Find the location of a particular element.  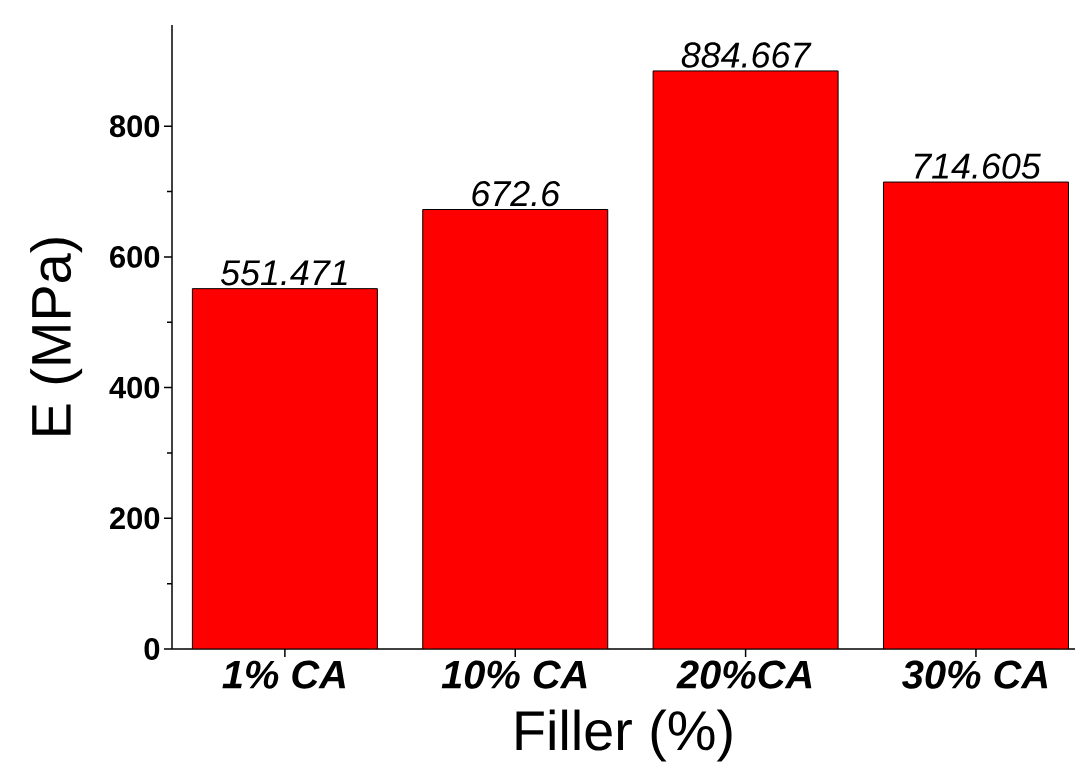

y-tick-label: 200 is located at coordinates (135, 518).